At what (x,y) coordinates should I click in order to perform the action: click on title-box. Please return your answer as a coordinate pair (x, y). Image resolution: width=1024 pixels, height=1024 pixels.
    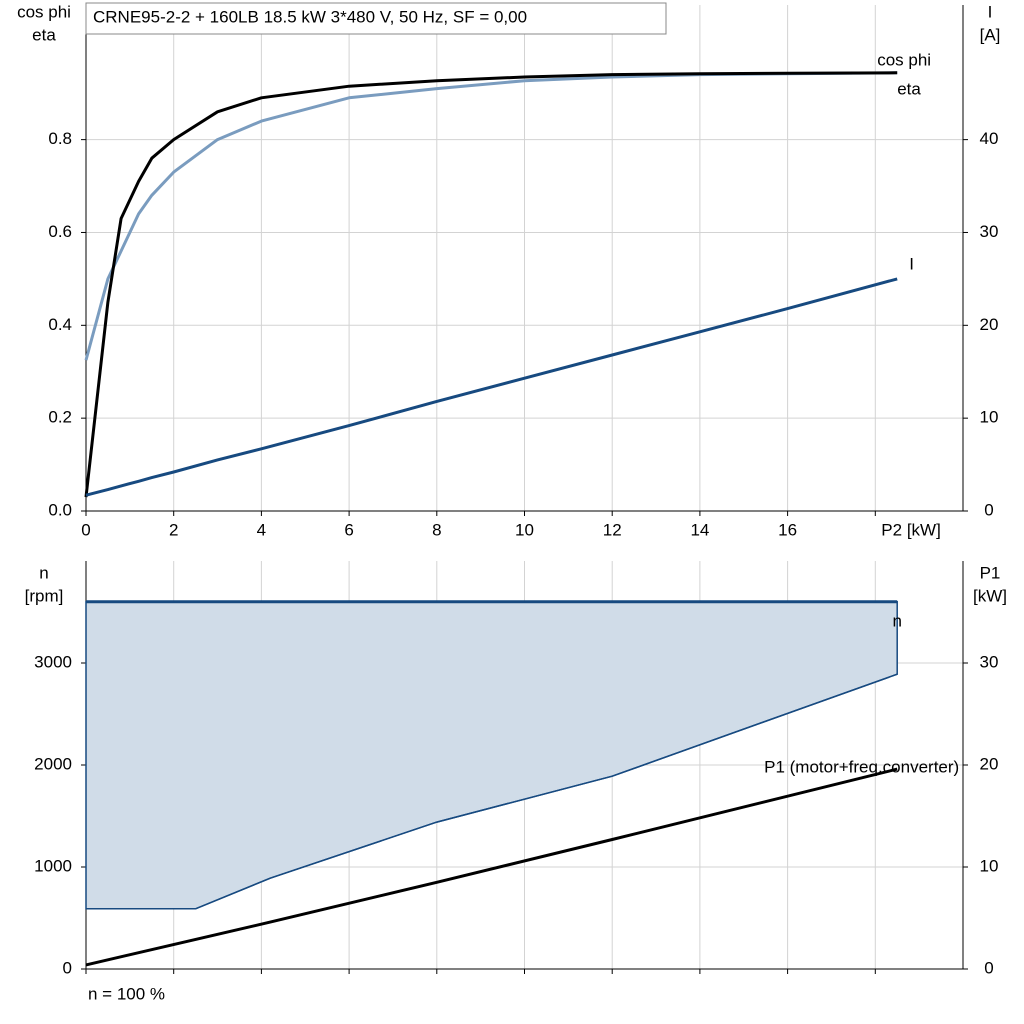
    Looking at the image, I should click on (376, 18).